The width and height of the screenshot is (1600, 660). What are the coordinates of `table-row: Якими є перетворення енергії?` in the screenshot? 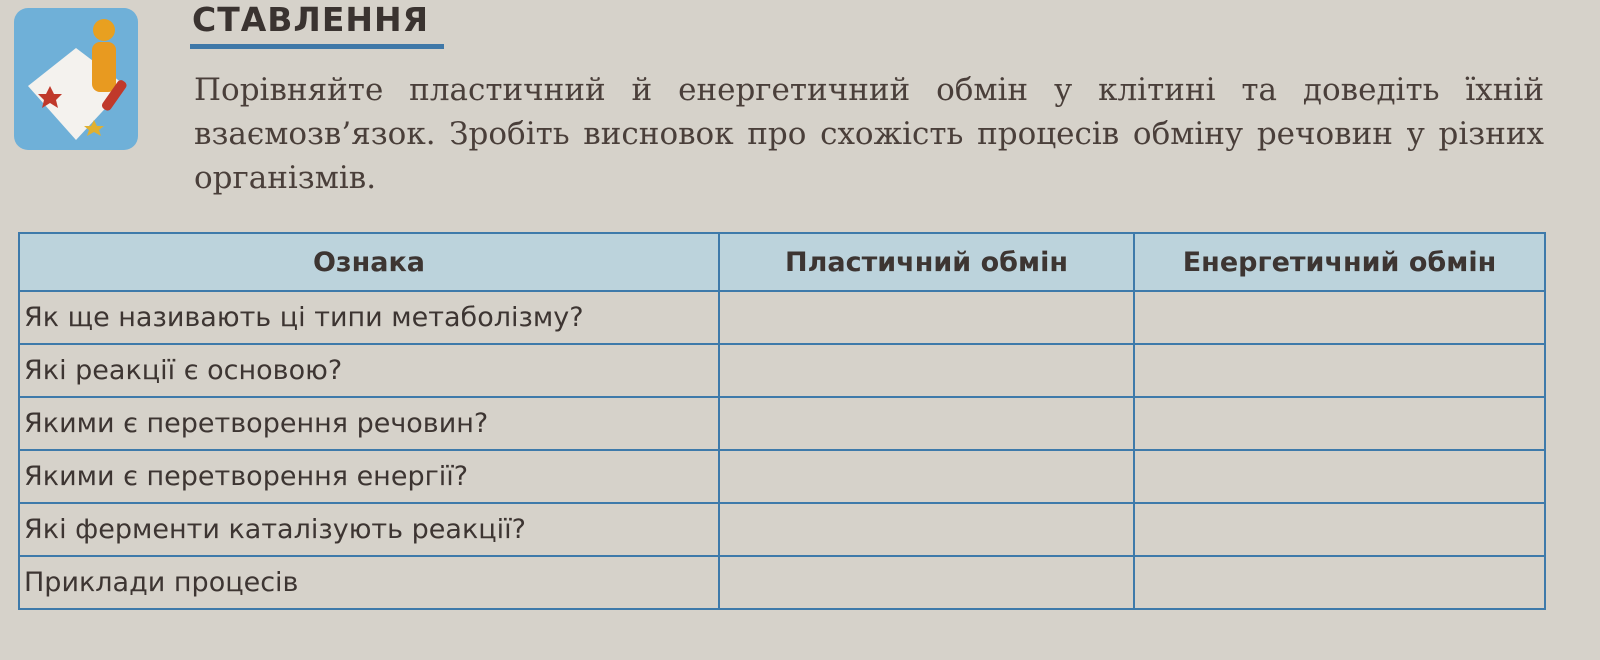 It's located at (782, 476).